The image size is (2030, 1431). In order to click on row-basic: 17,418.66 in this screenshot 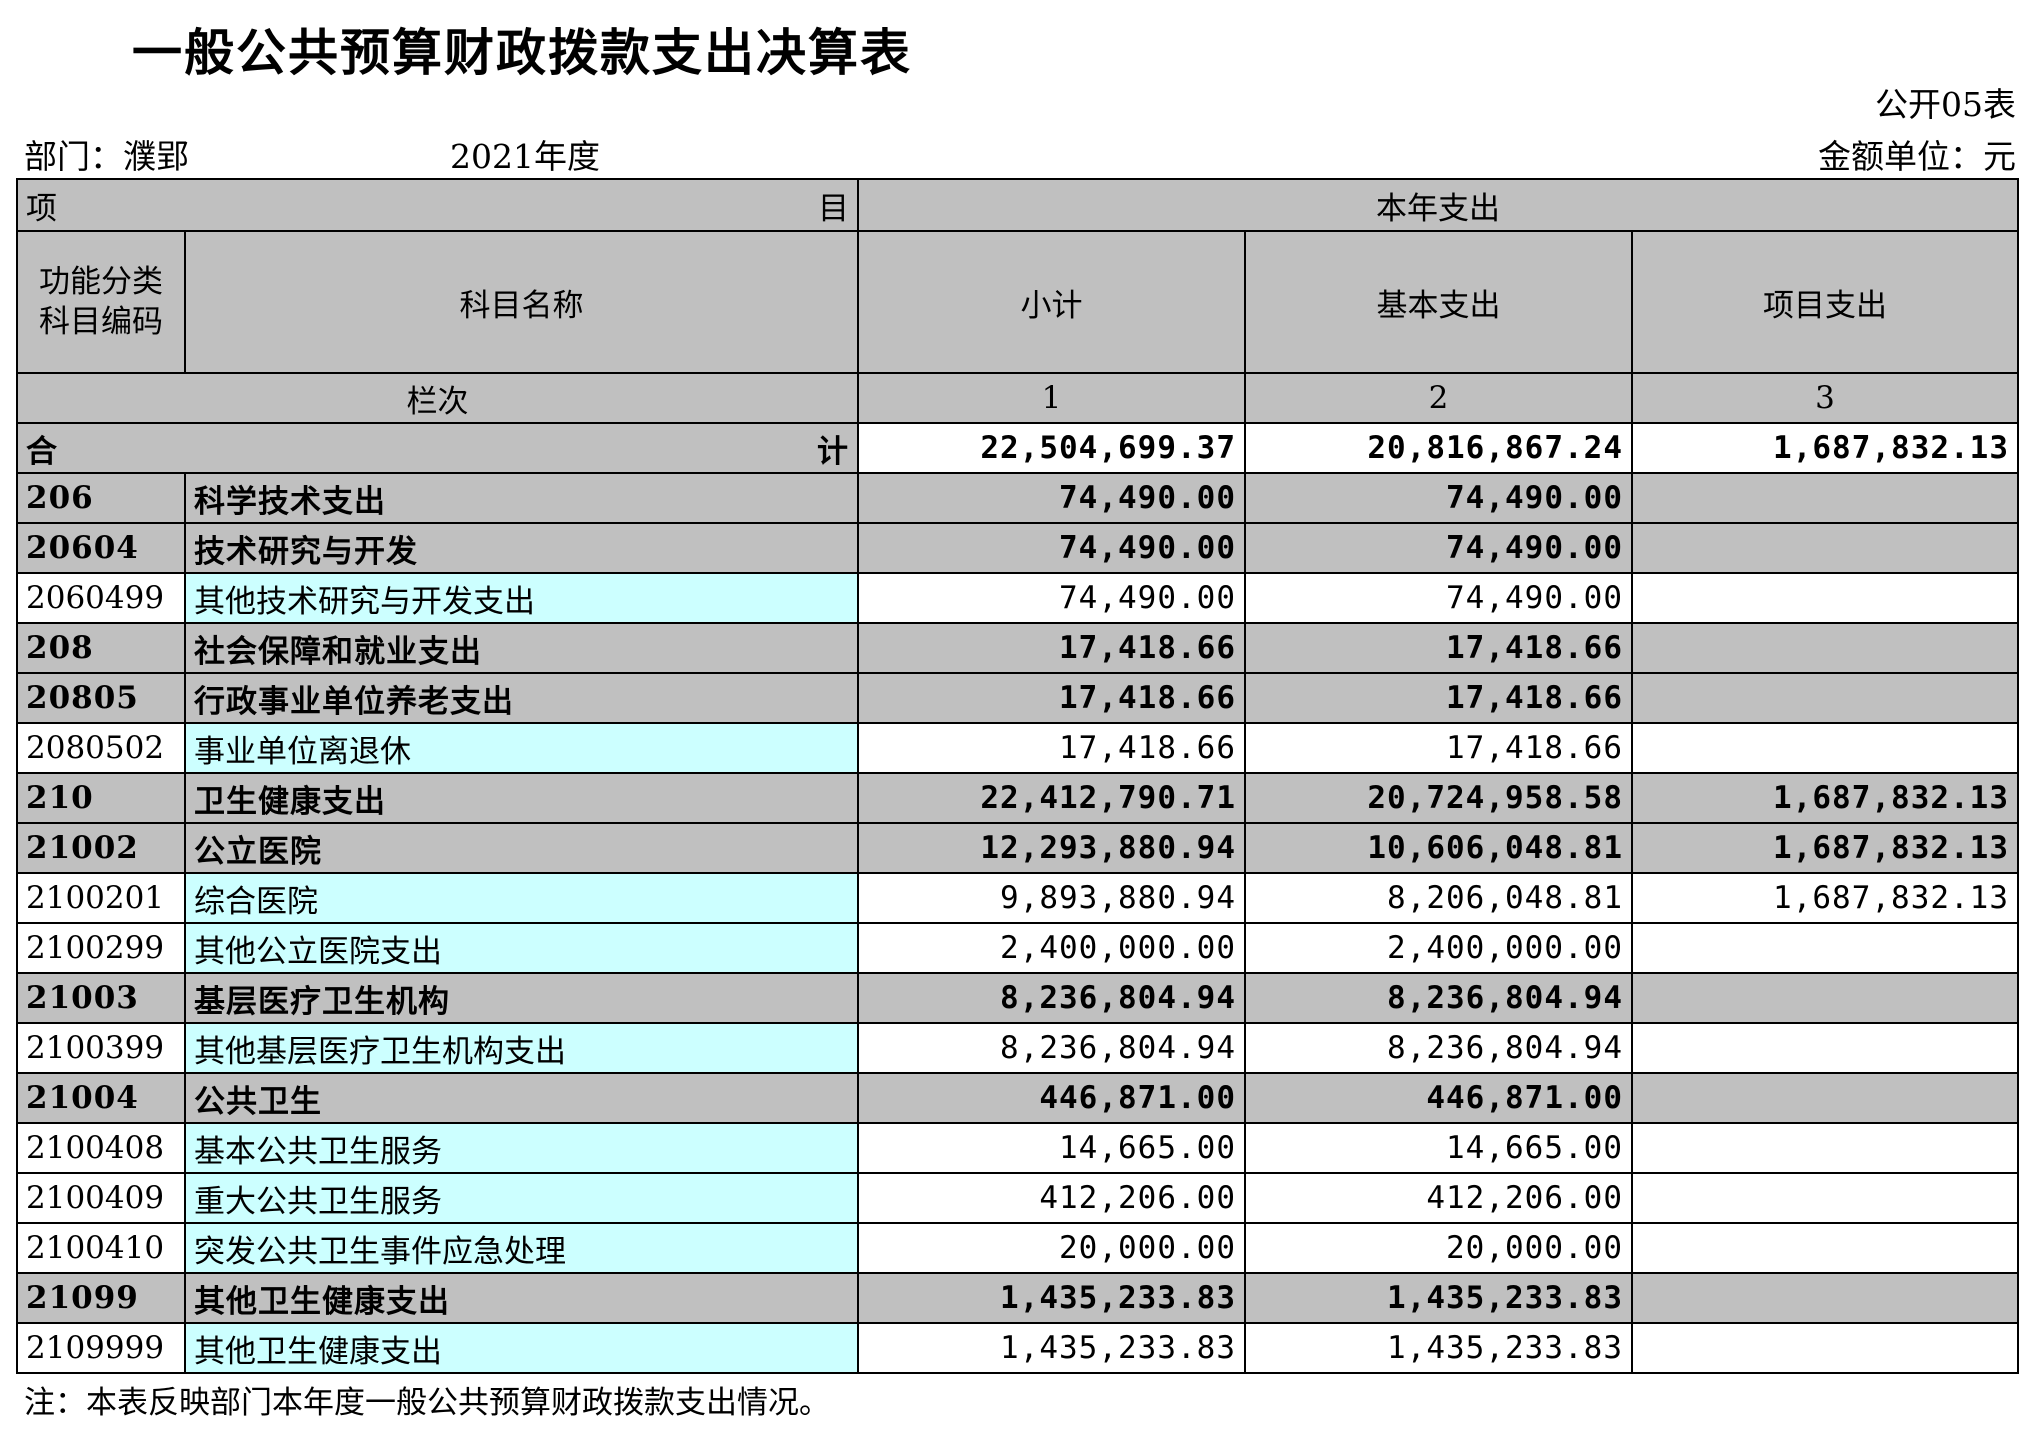, I will do `click(1438, 698)`.